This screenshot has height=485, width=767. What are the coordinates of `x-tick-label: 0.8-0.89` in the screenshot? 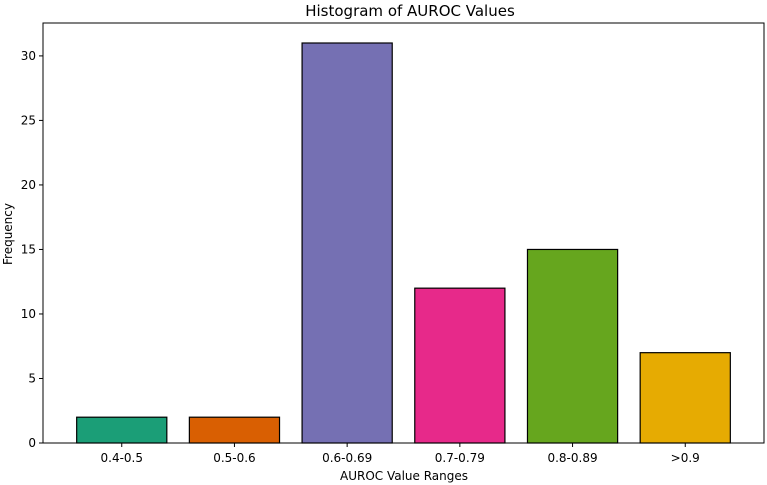 It's located at (572, 458).